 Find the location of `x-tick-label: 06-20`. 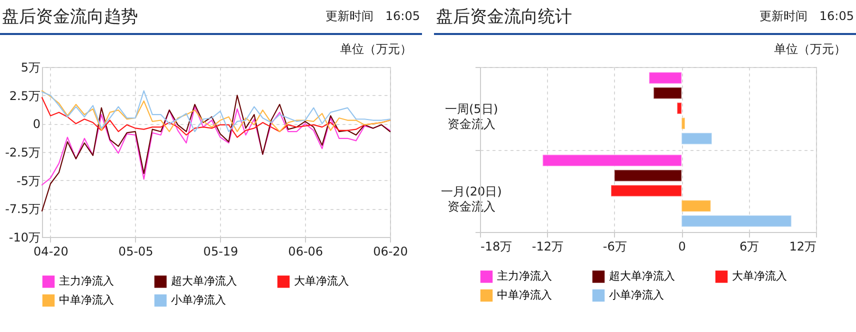

x-tick-label: 06-20 is located at coordinates (390, 251).